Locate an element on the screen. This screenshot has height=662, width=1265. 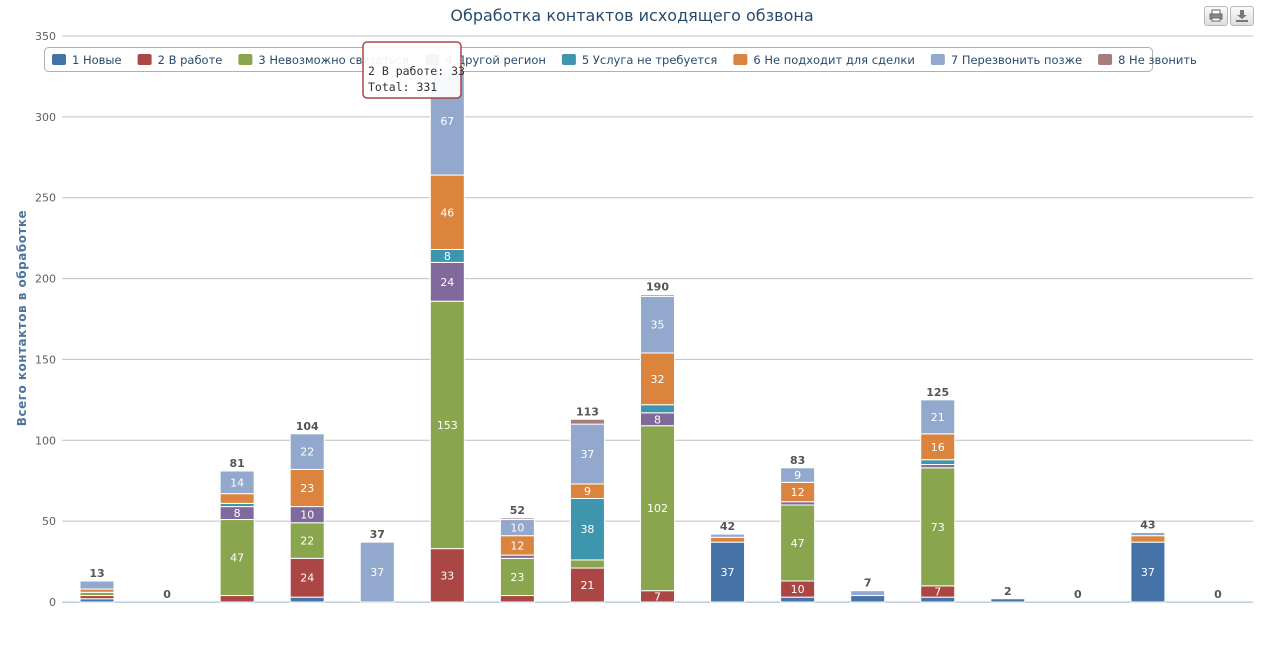
y-tick-label: 50 is located at coordinates (49, 521).